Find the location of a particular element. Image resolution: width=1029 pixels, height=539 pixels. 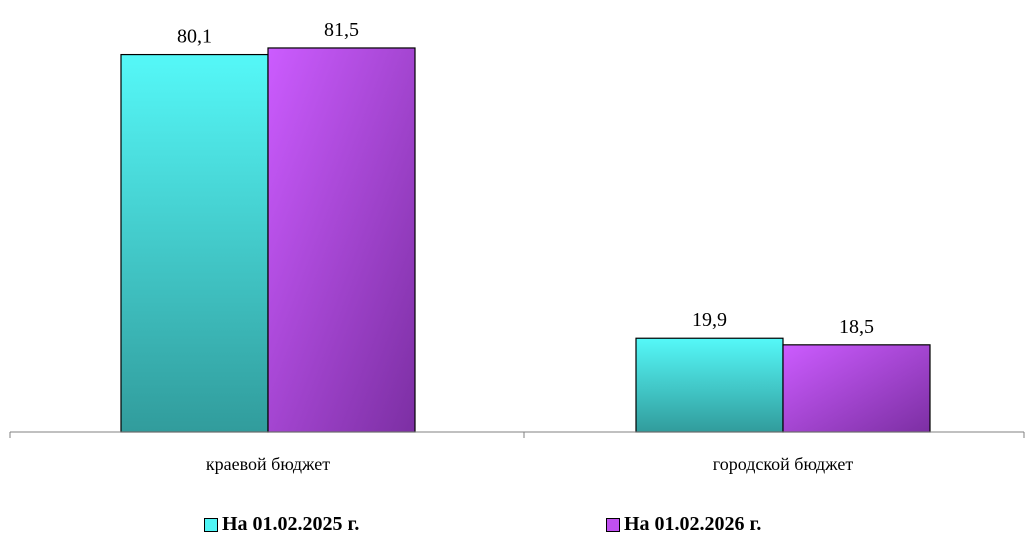

category-label-2: городской бюджет is located at coordinates (783, 464).